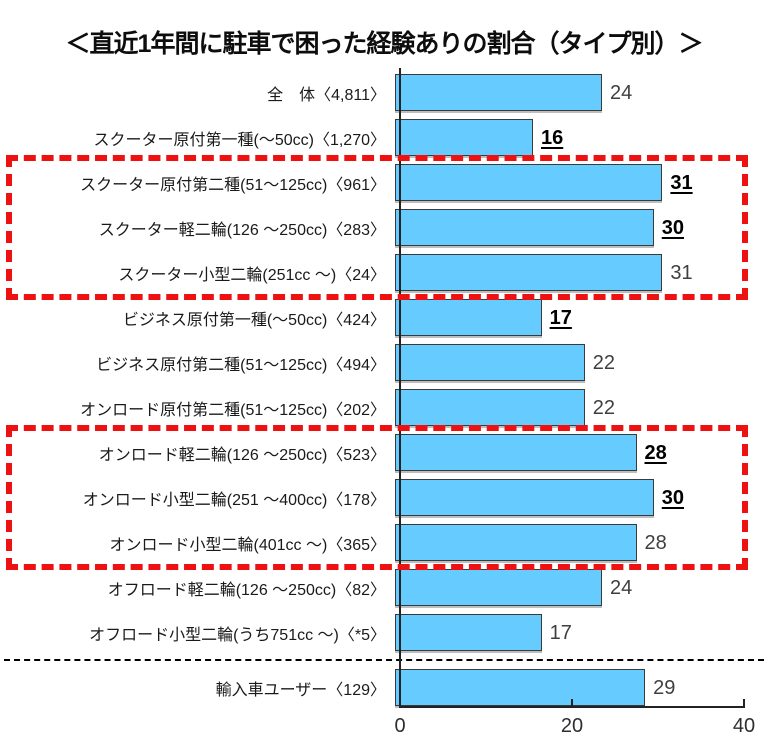  Describe the element at coordinates (237, 635) in the screenshot. I see `category-label: オフロード小型二輪(うち751cc ～)〈*5〉` at that location.